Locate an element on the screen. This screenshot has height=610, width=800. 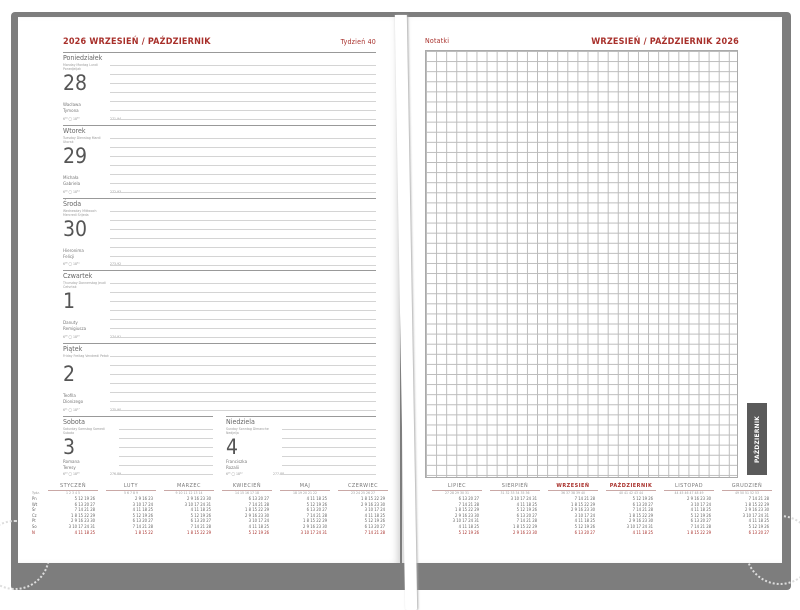
day-name: Niedziela is located at coordinates (240, 422).